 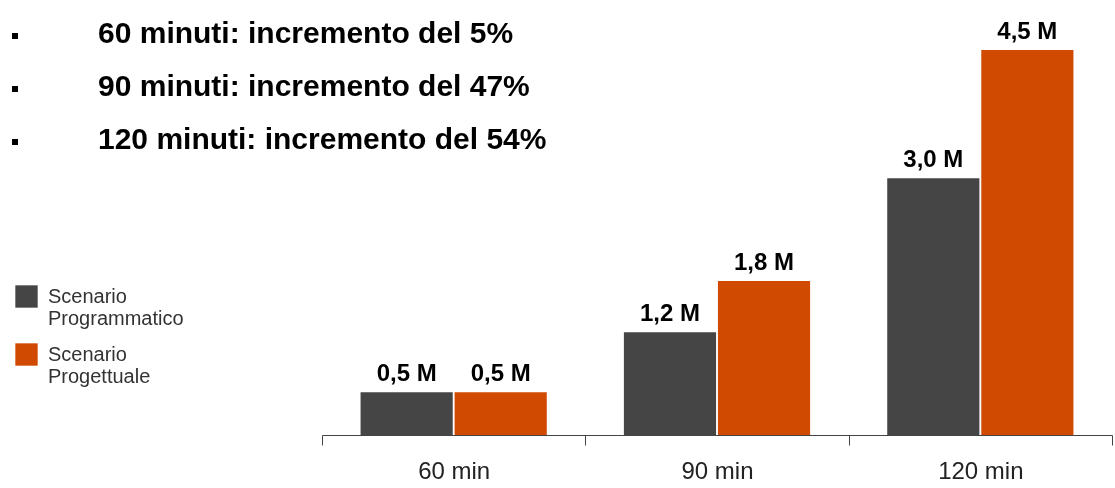 What do you see at coordinates (981, 470) in the screenshot?
I see `x-tick-label: 120 min` at bounding box center [981, 470].